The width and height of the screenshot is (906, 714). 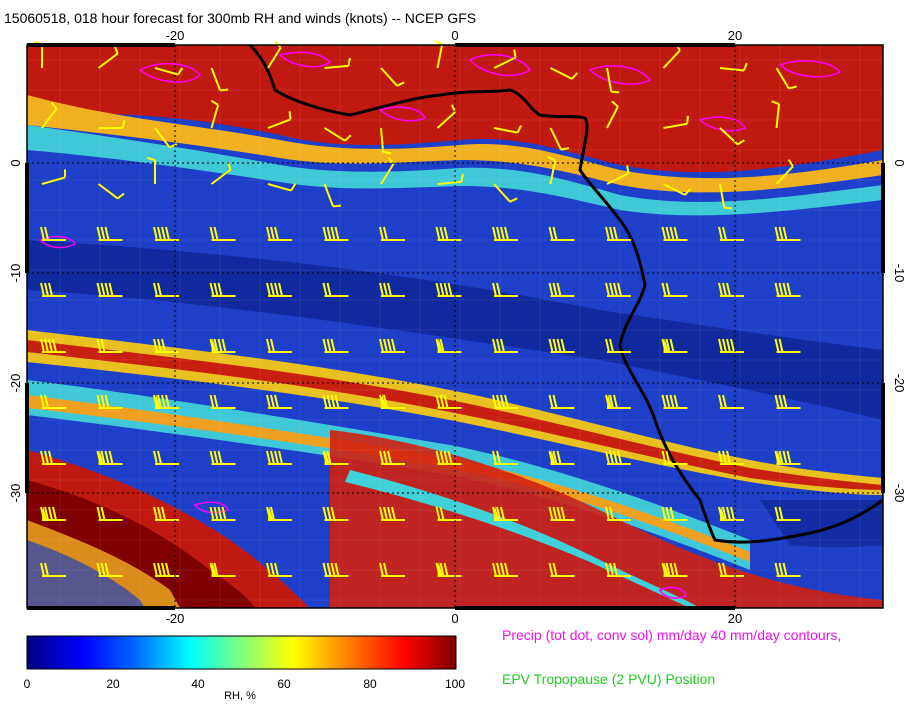 What do you see at coordinates (735, 618) in the screenshot?
I see `lon-label-bottom-2: 20` at bounding box center [735, 618].